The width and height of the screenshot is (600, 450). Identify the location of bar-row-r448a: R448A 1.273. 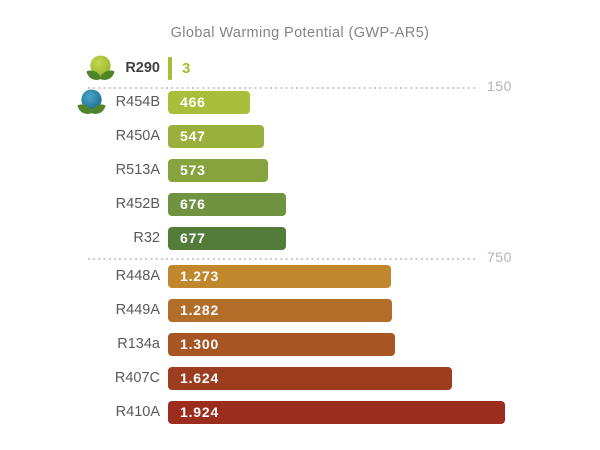
(300, 276).